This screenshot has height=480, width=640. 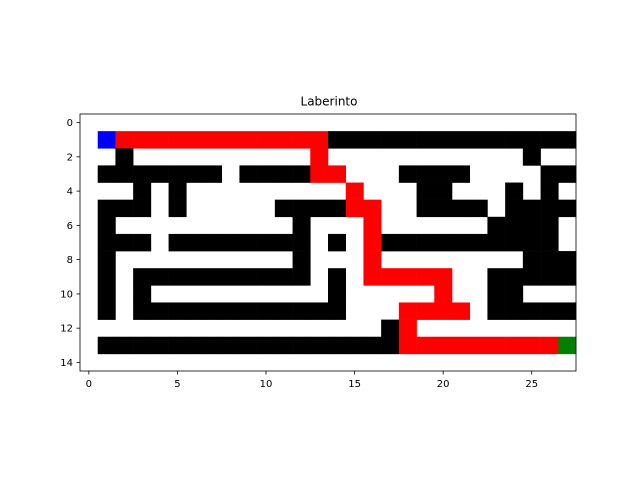 I want to click on maze-cell-goal, so click(x=567, y=345).